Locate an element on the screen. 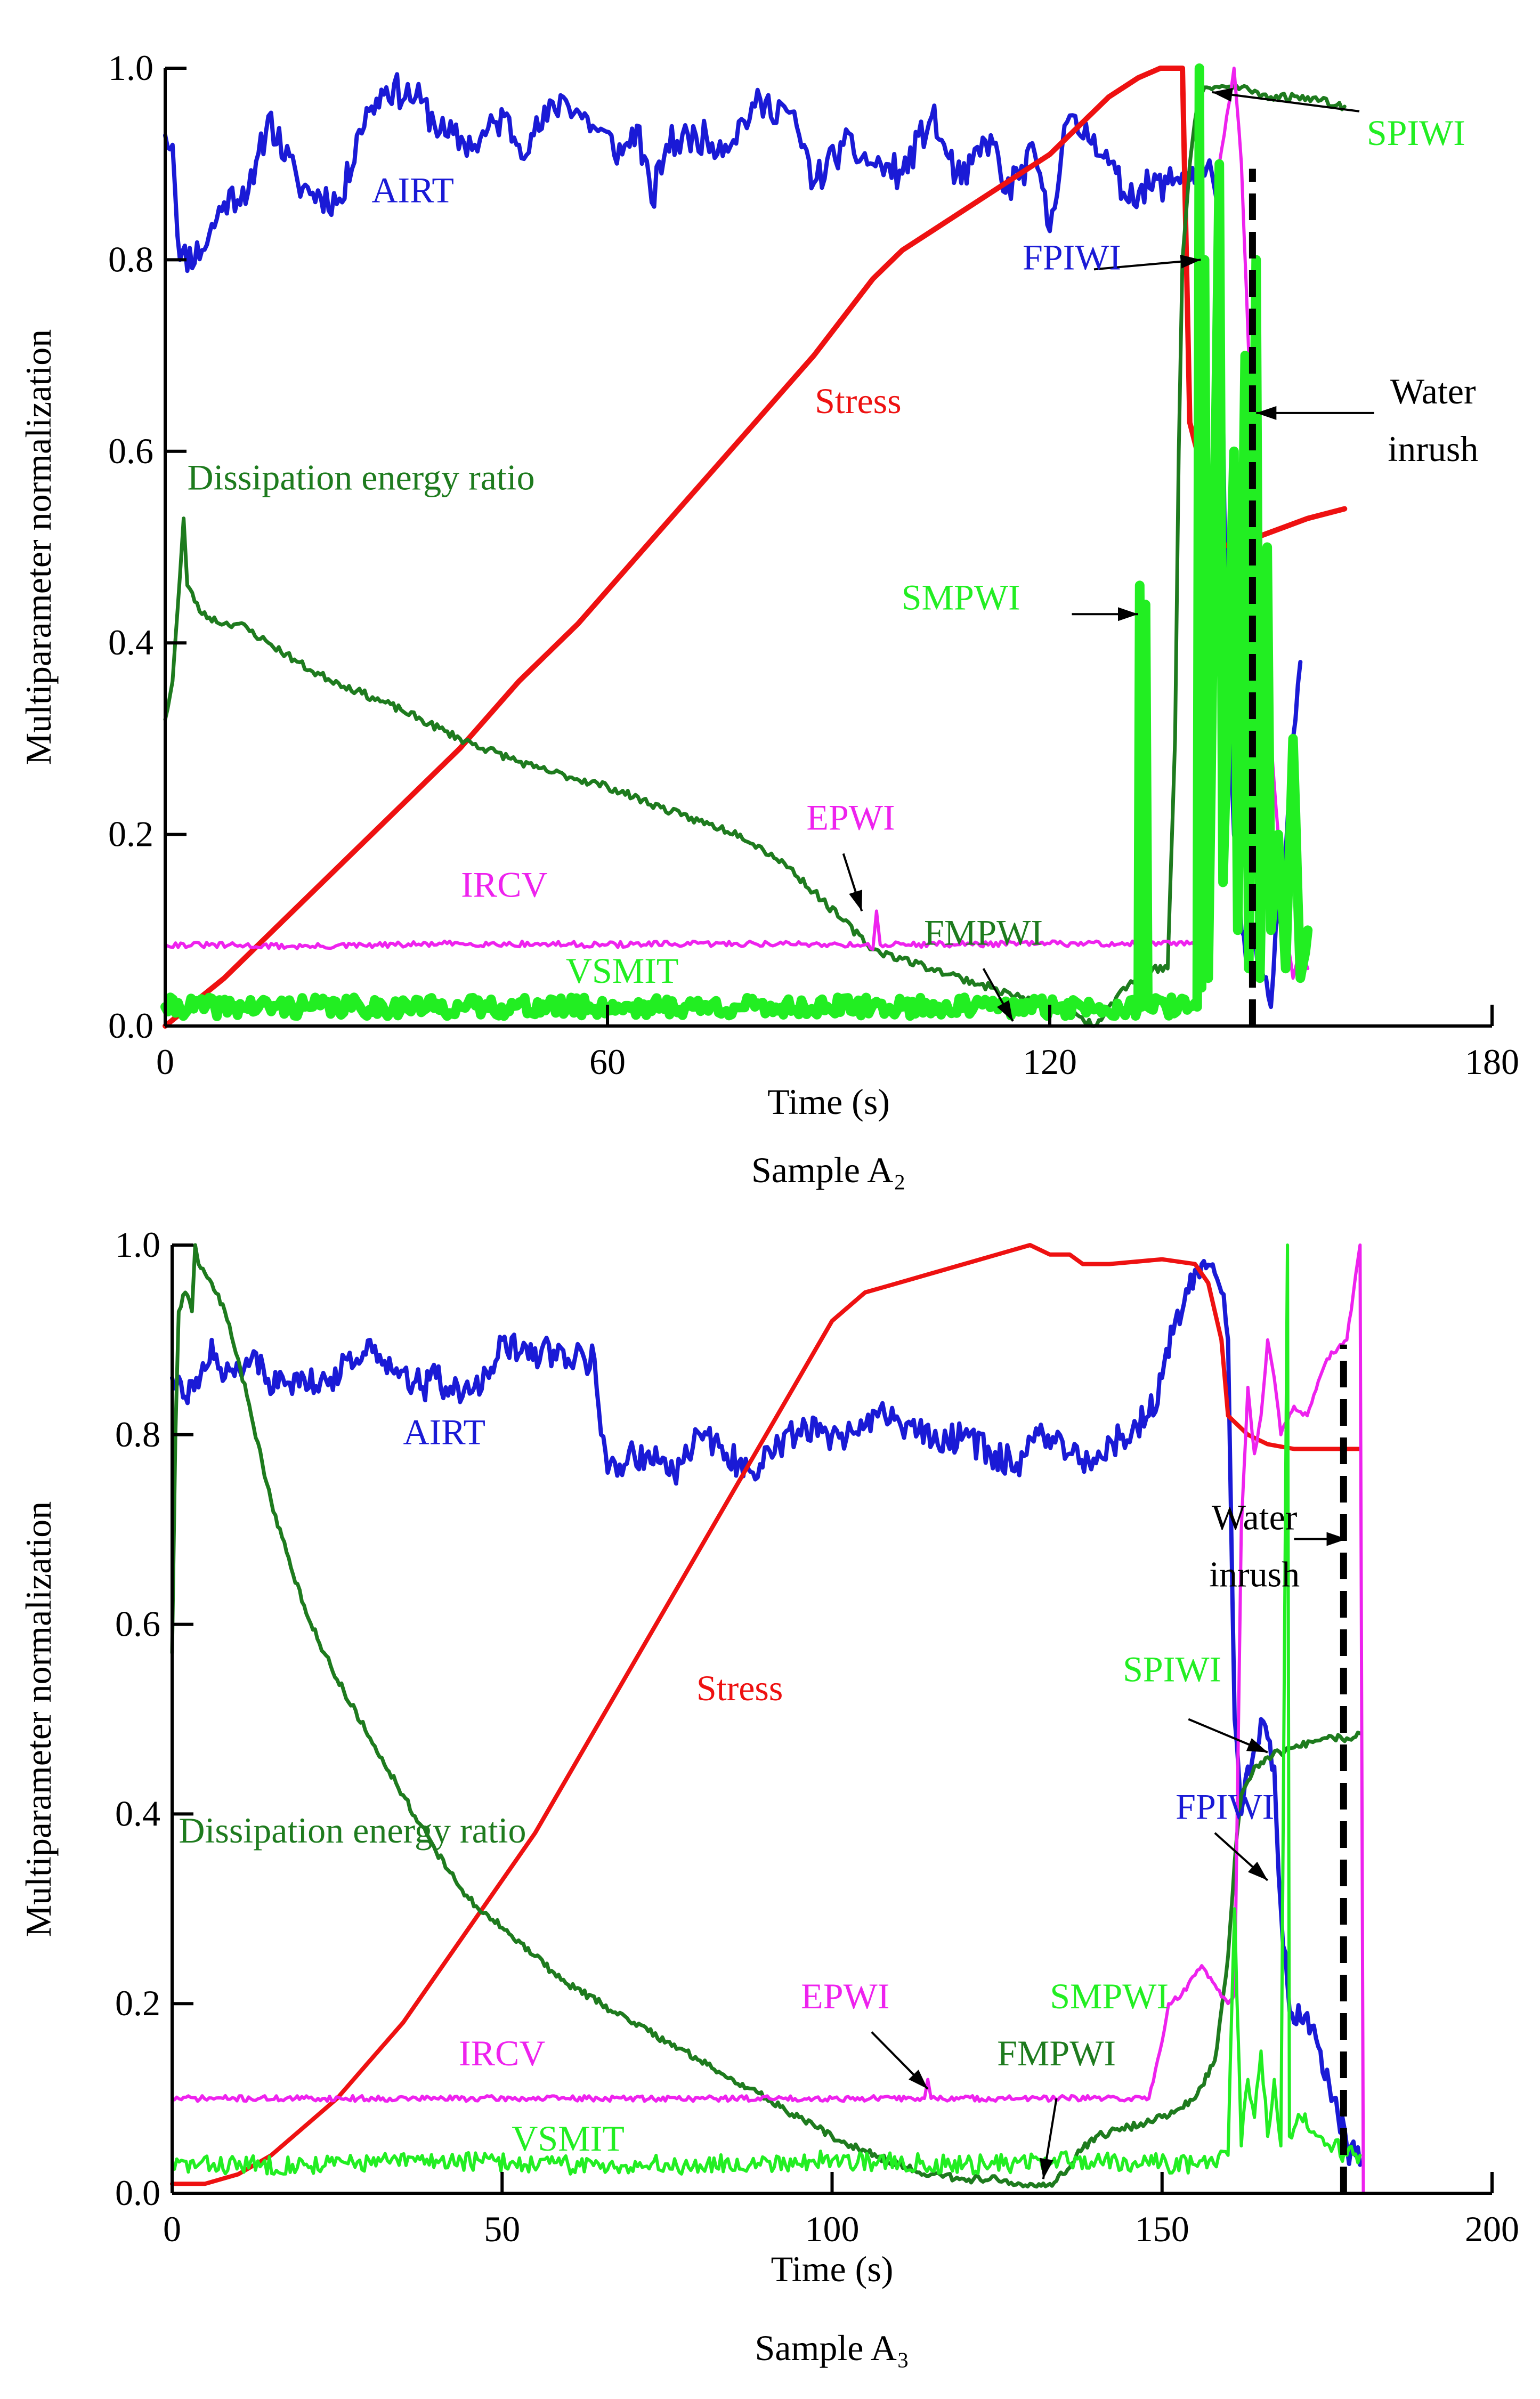  x-tick-label: 100 is located at coordinates (832, 2229).